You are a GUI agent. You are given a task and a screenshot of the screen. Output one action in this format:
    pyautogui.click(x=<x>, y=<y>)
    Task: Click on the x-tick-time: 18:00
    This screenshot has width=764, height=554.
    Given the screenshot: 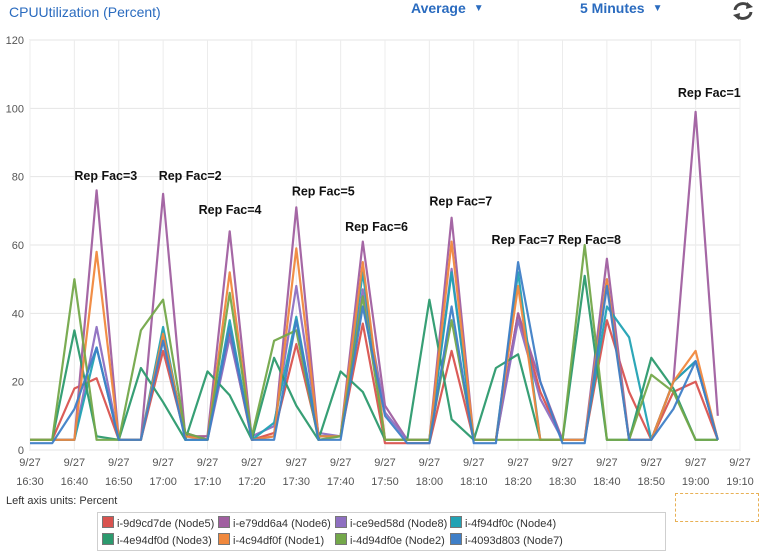 What is the action you would take?
    pyautogui.click(x=430, y=482)
    